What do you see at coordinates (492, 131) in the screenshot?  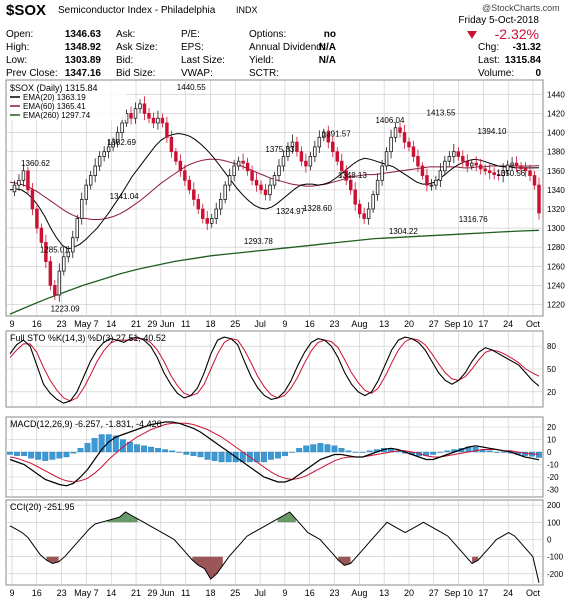 I see `price-annotation-label: 1394.10` at bounding box center [492, 131].